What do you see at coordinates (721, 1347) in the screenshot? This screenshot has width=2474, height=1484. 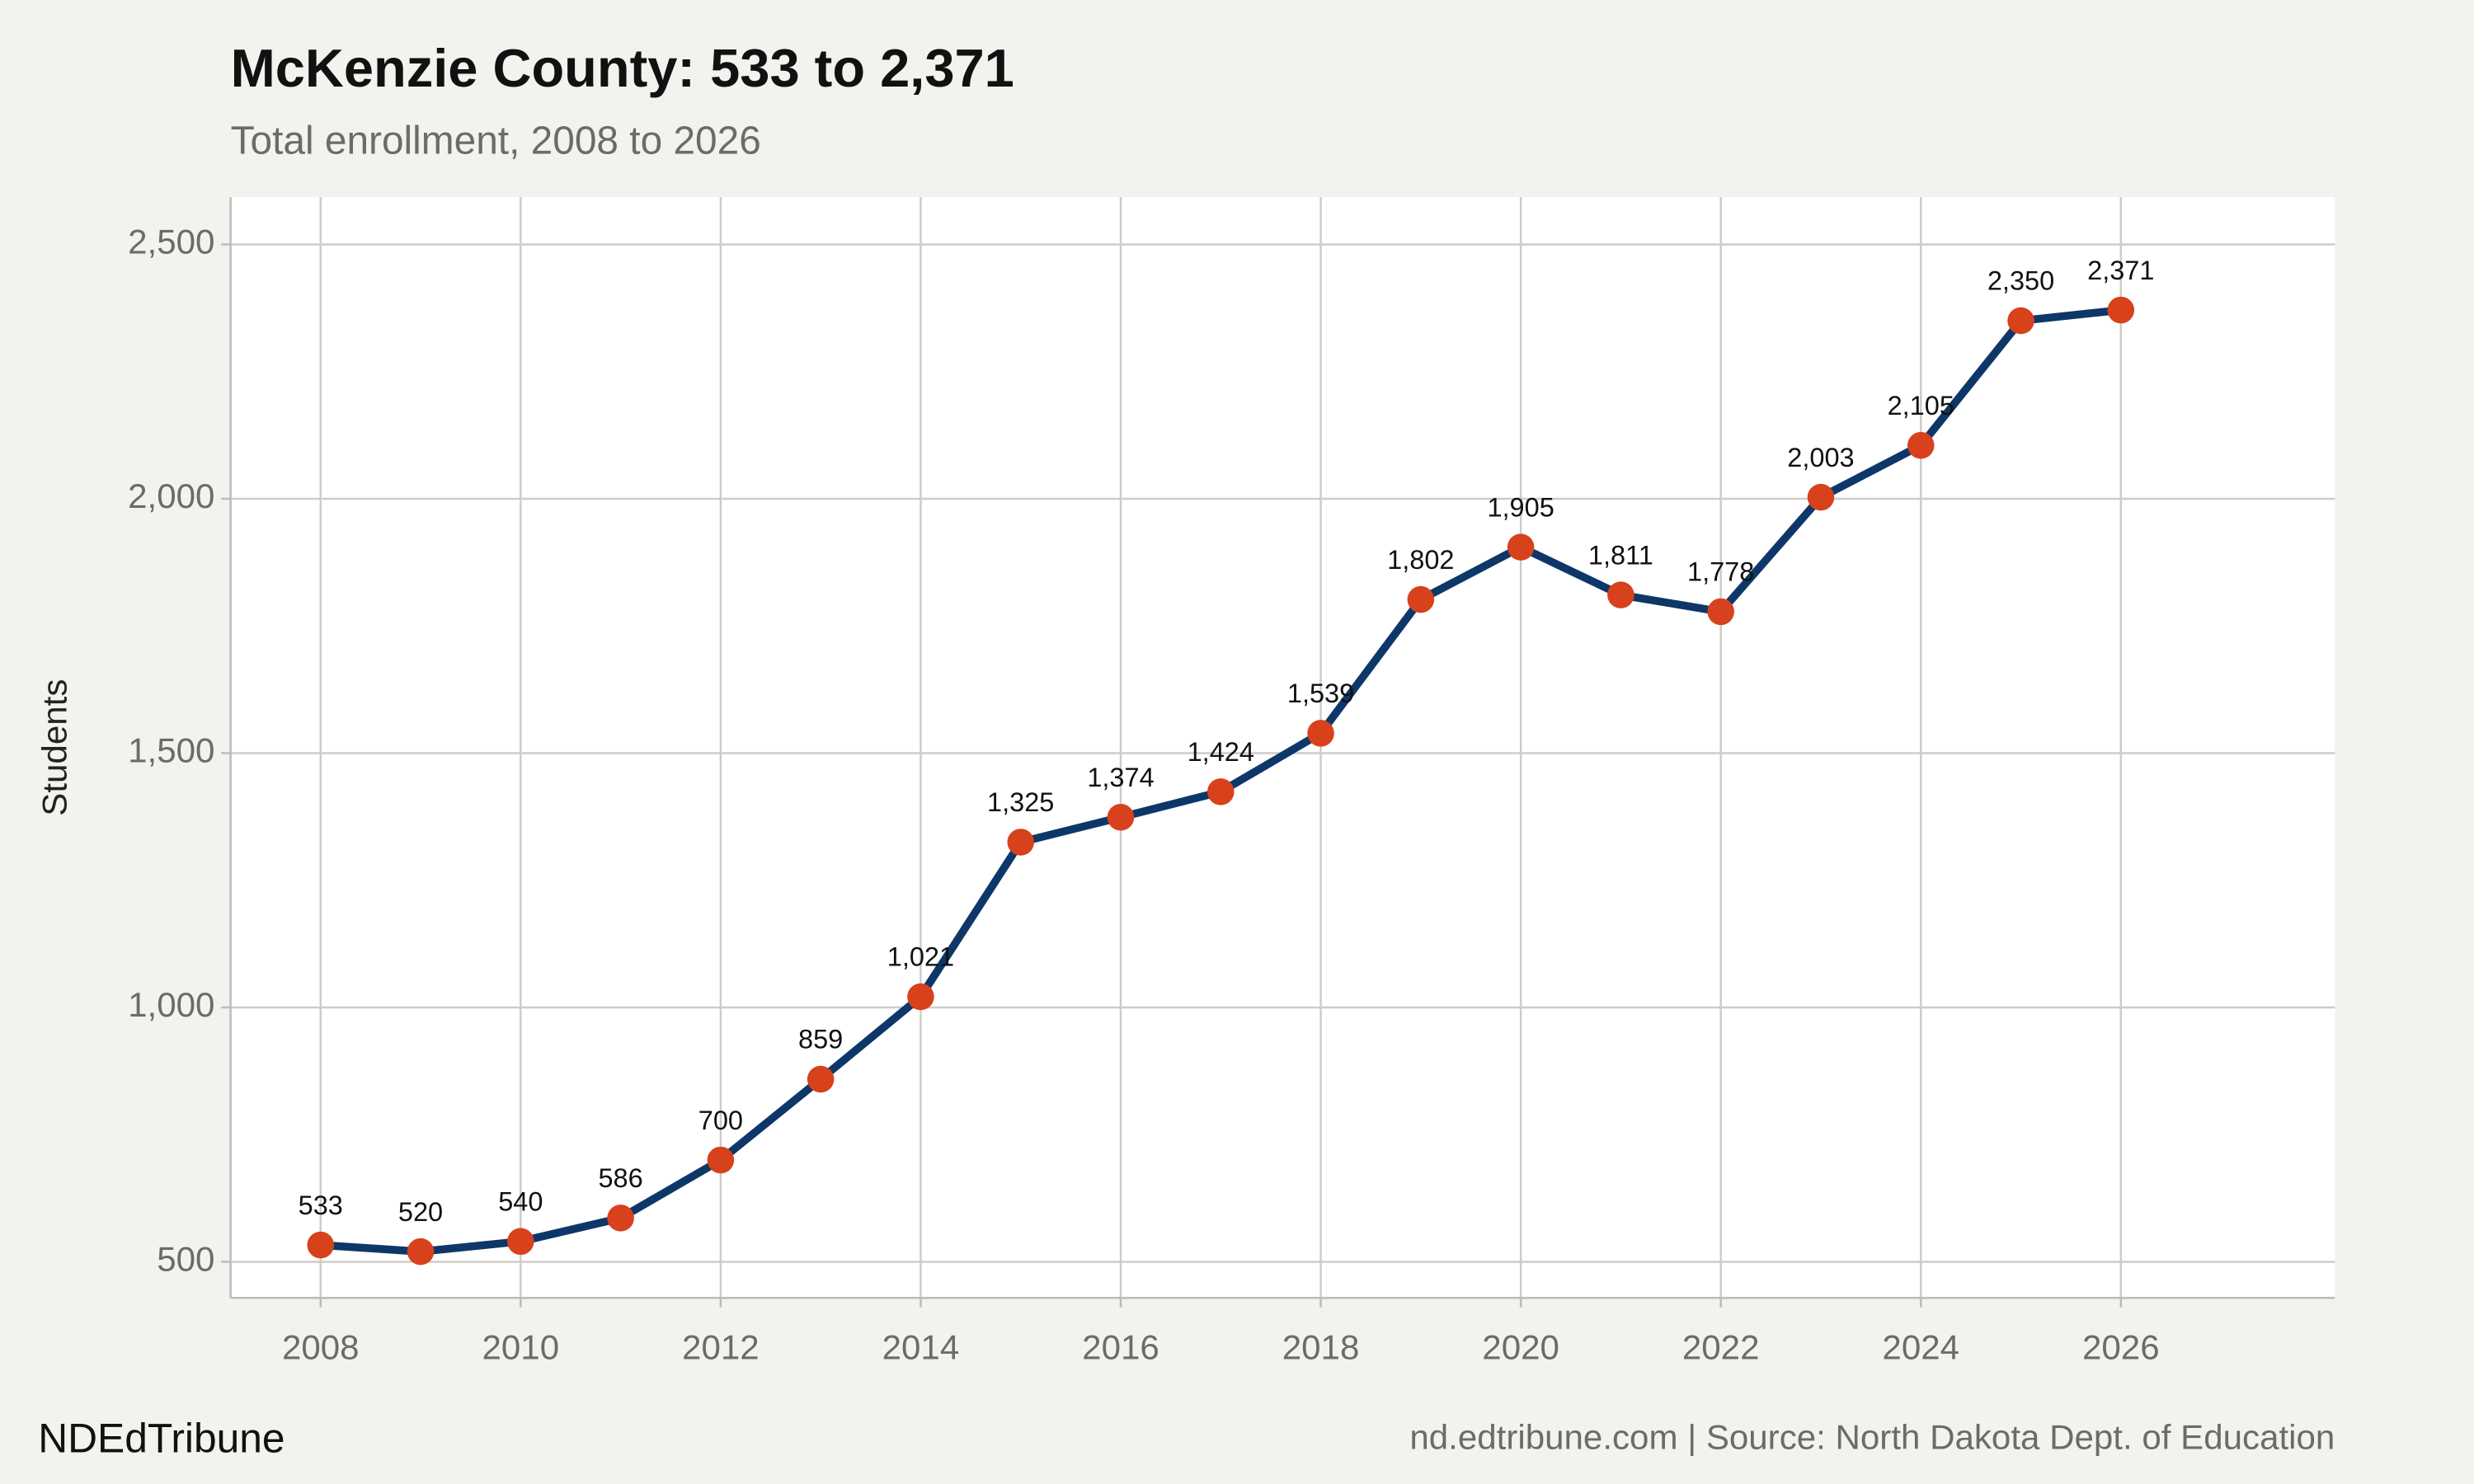 I see `x-tick-label: 2012` at bounding box center [721, 1347].